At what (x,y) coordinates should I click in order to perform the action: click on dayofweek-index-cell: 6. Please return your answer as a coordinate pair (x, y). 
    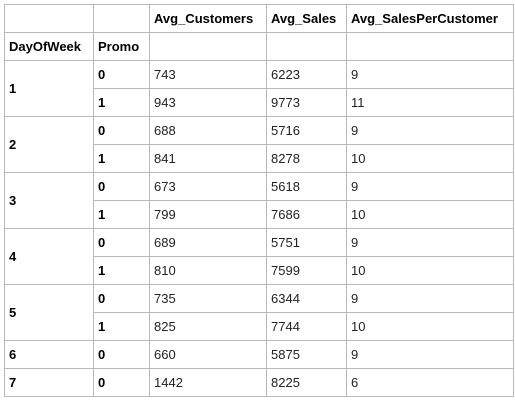
    Looking at the image, I should click on (49, 354).